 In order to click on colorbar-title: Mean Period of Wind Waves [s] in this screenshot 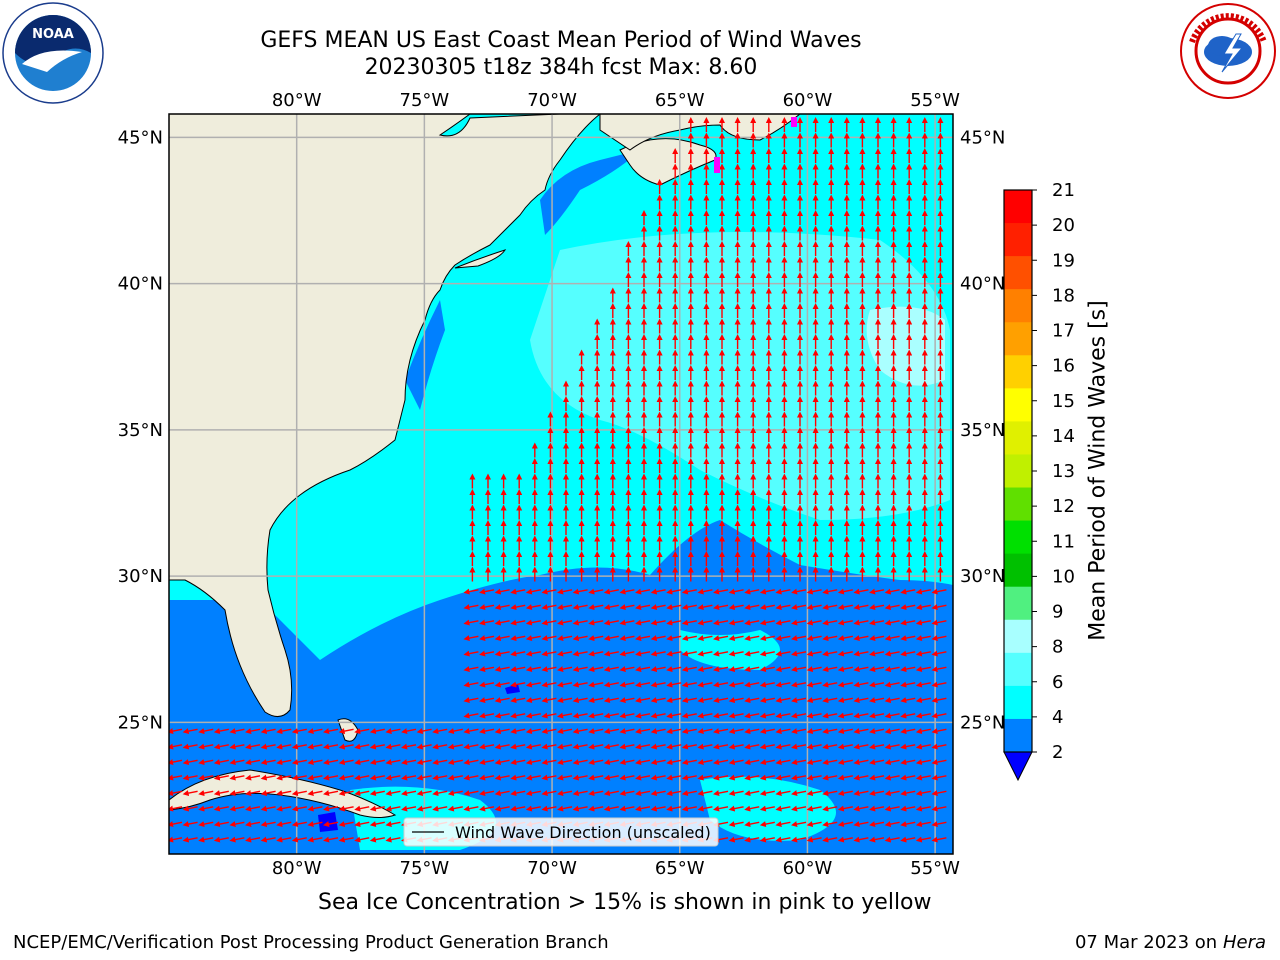, I will do `click(1098, 470)`.